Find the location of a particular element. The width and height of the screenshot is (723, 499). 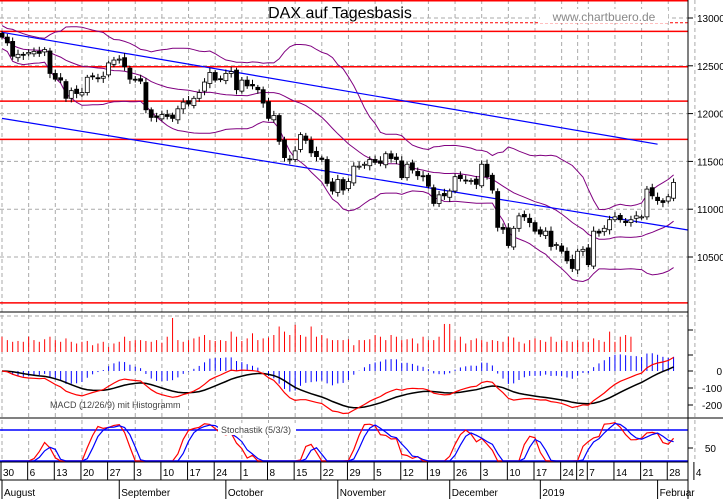

x-month-label: November is located at coordinates (363, 493).